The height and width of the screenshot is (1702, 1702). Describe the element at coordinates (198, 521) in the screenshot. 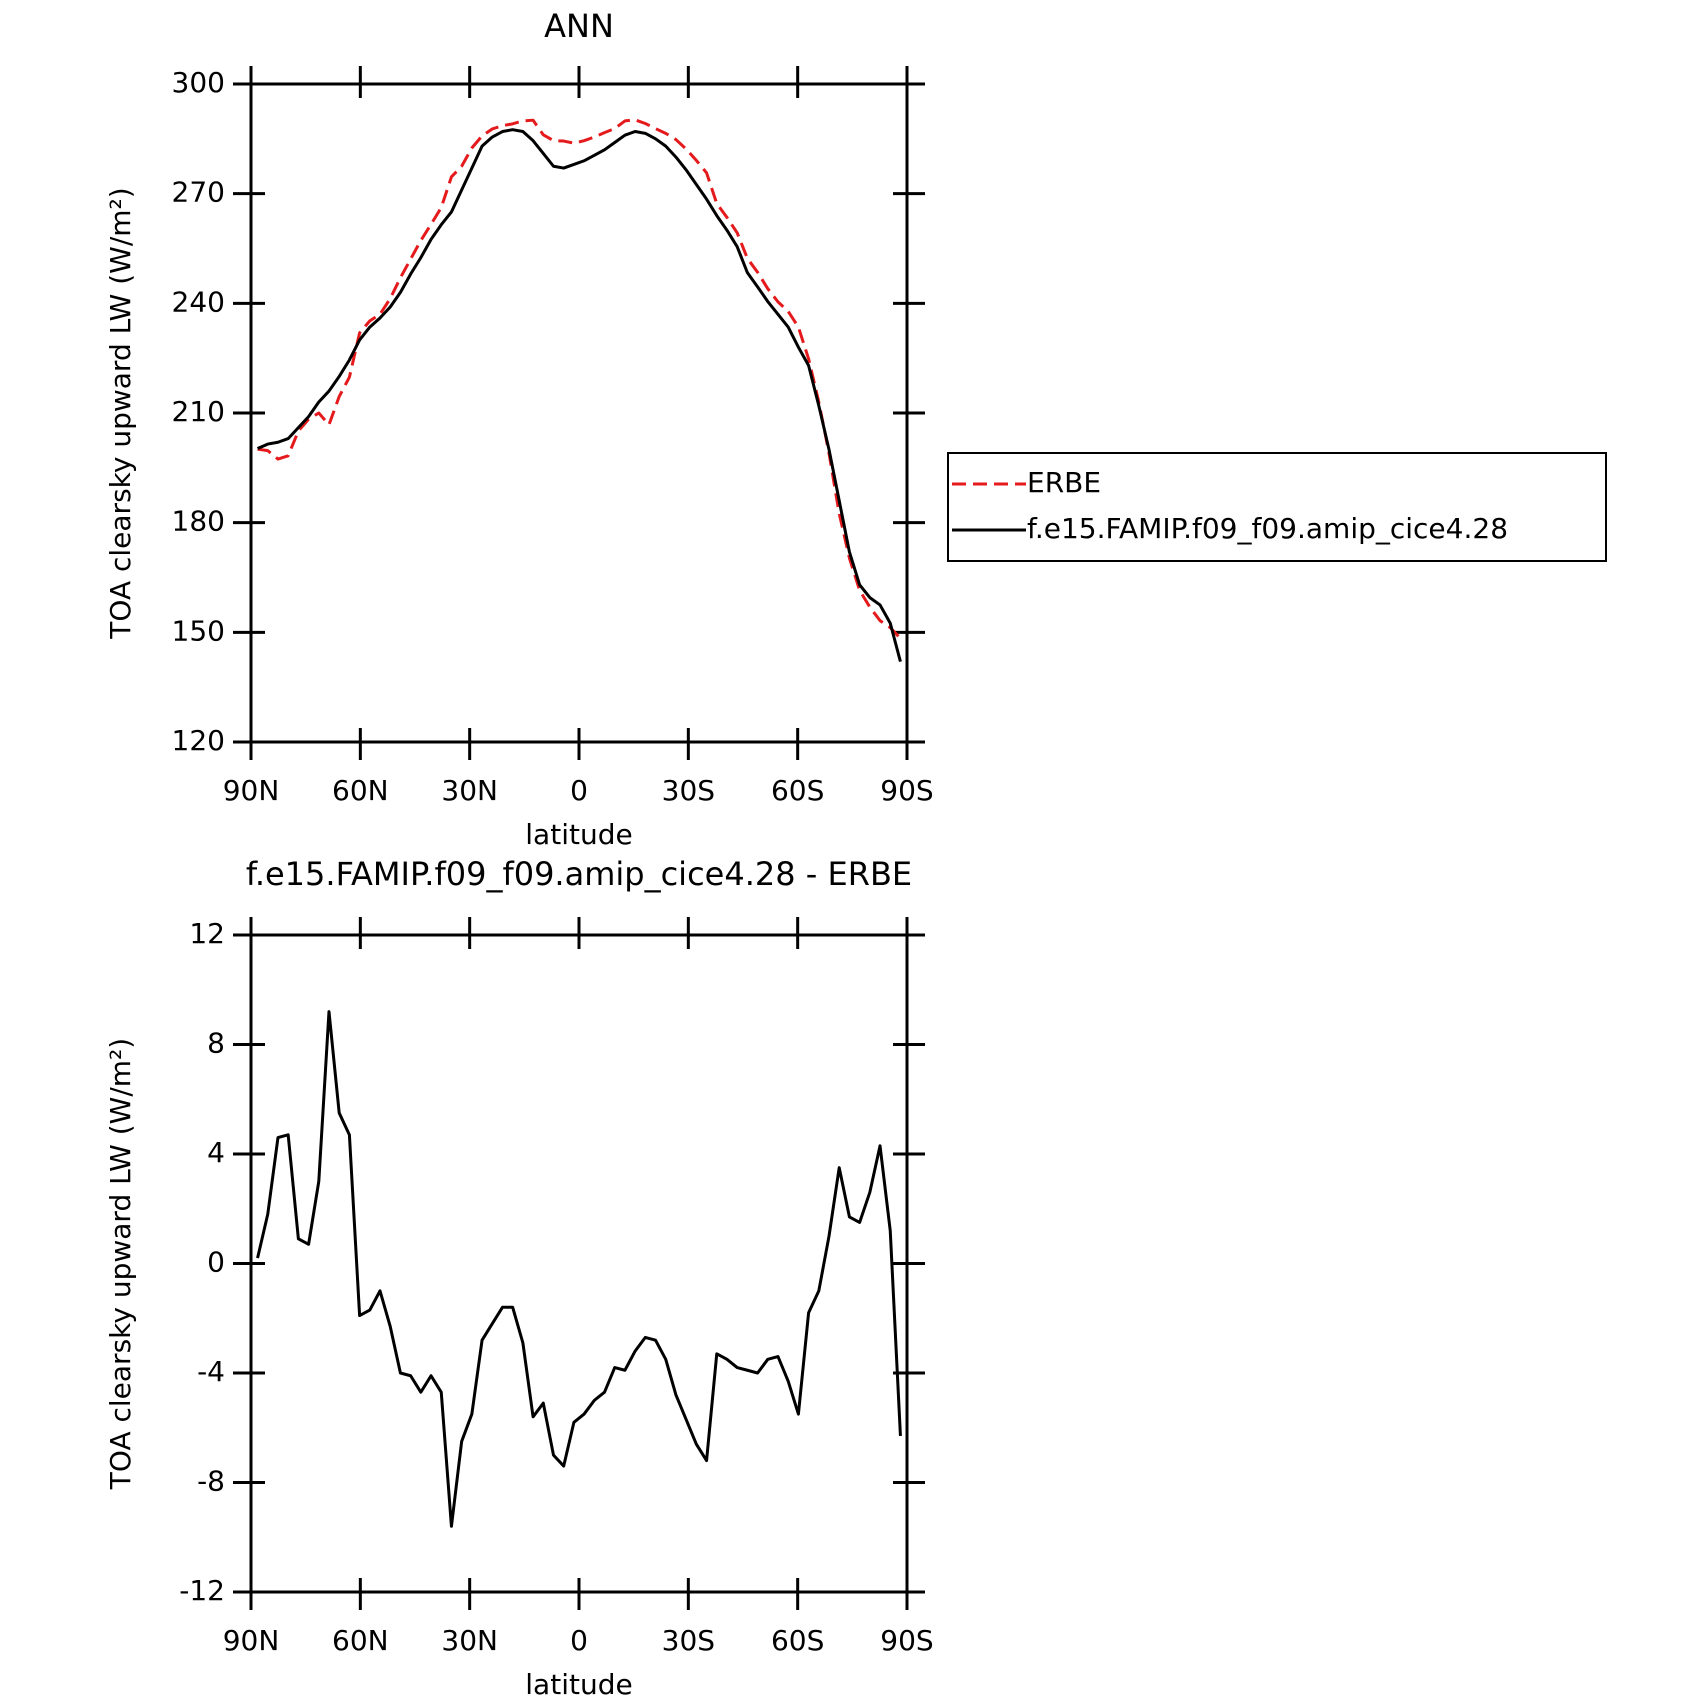

I see `y-tick-label: 180` at that location.